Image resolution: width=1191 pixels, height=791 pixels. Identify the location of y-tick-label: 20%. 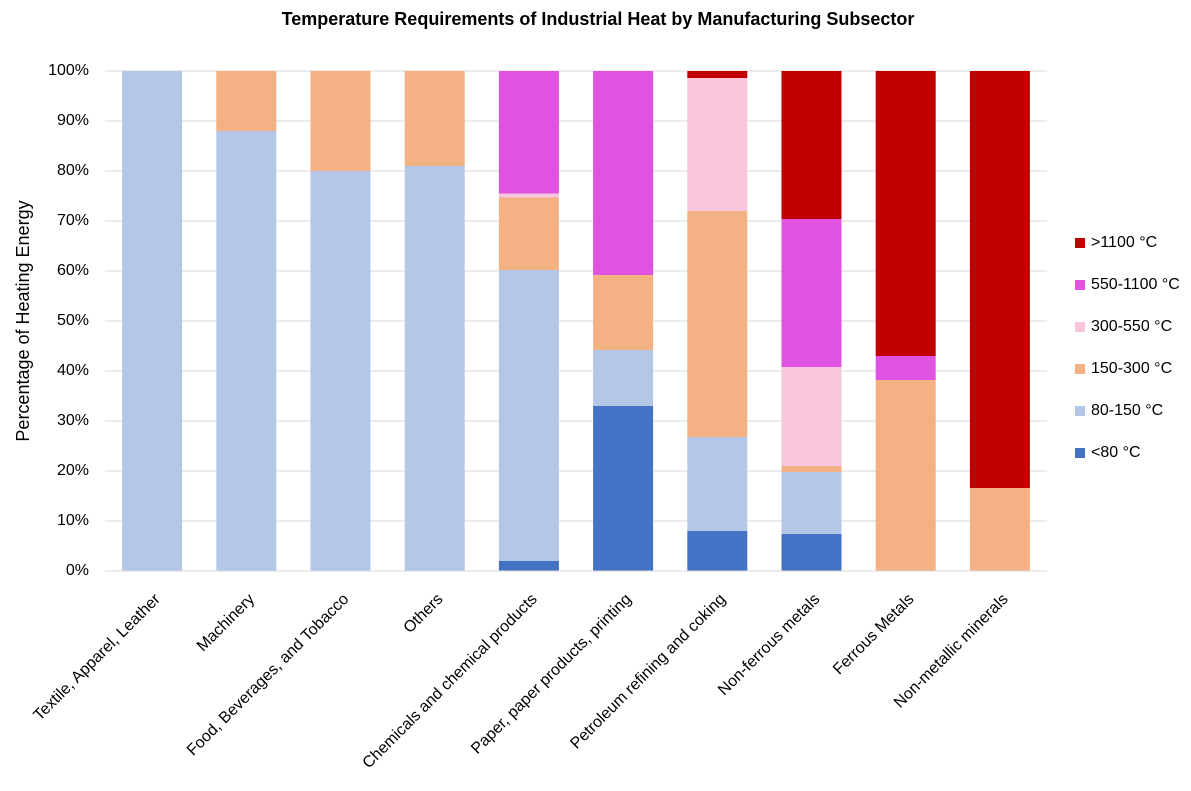
(73, 470).